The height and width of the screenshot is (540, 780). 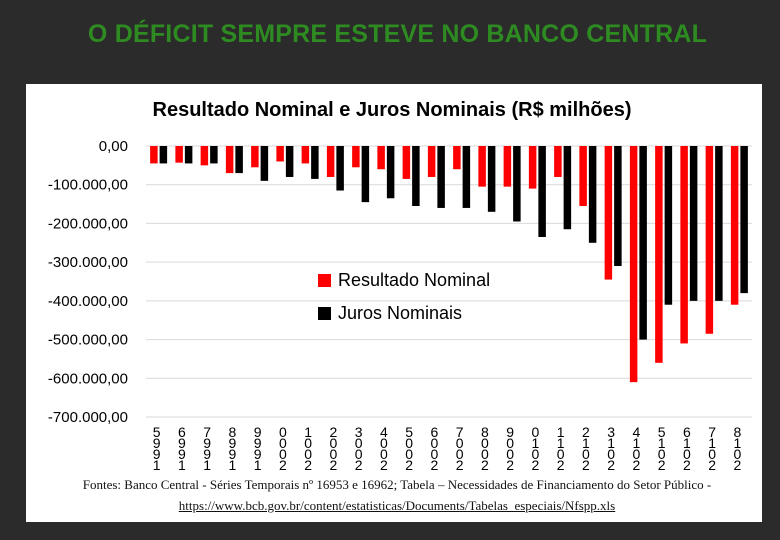 What do you see at coordinates (397, 34) in the screenshot?
I see `slide-title: O DÉFICIT SEMPRE ESTEVE NO BANCO CENTRAL` at bounding box center [397, 34].